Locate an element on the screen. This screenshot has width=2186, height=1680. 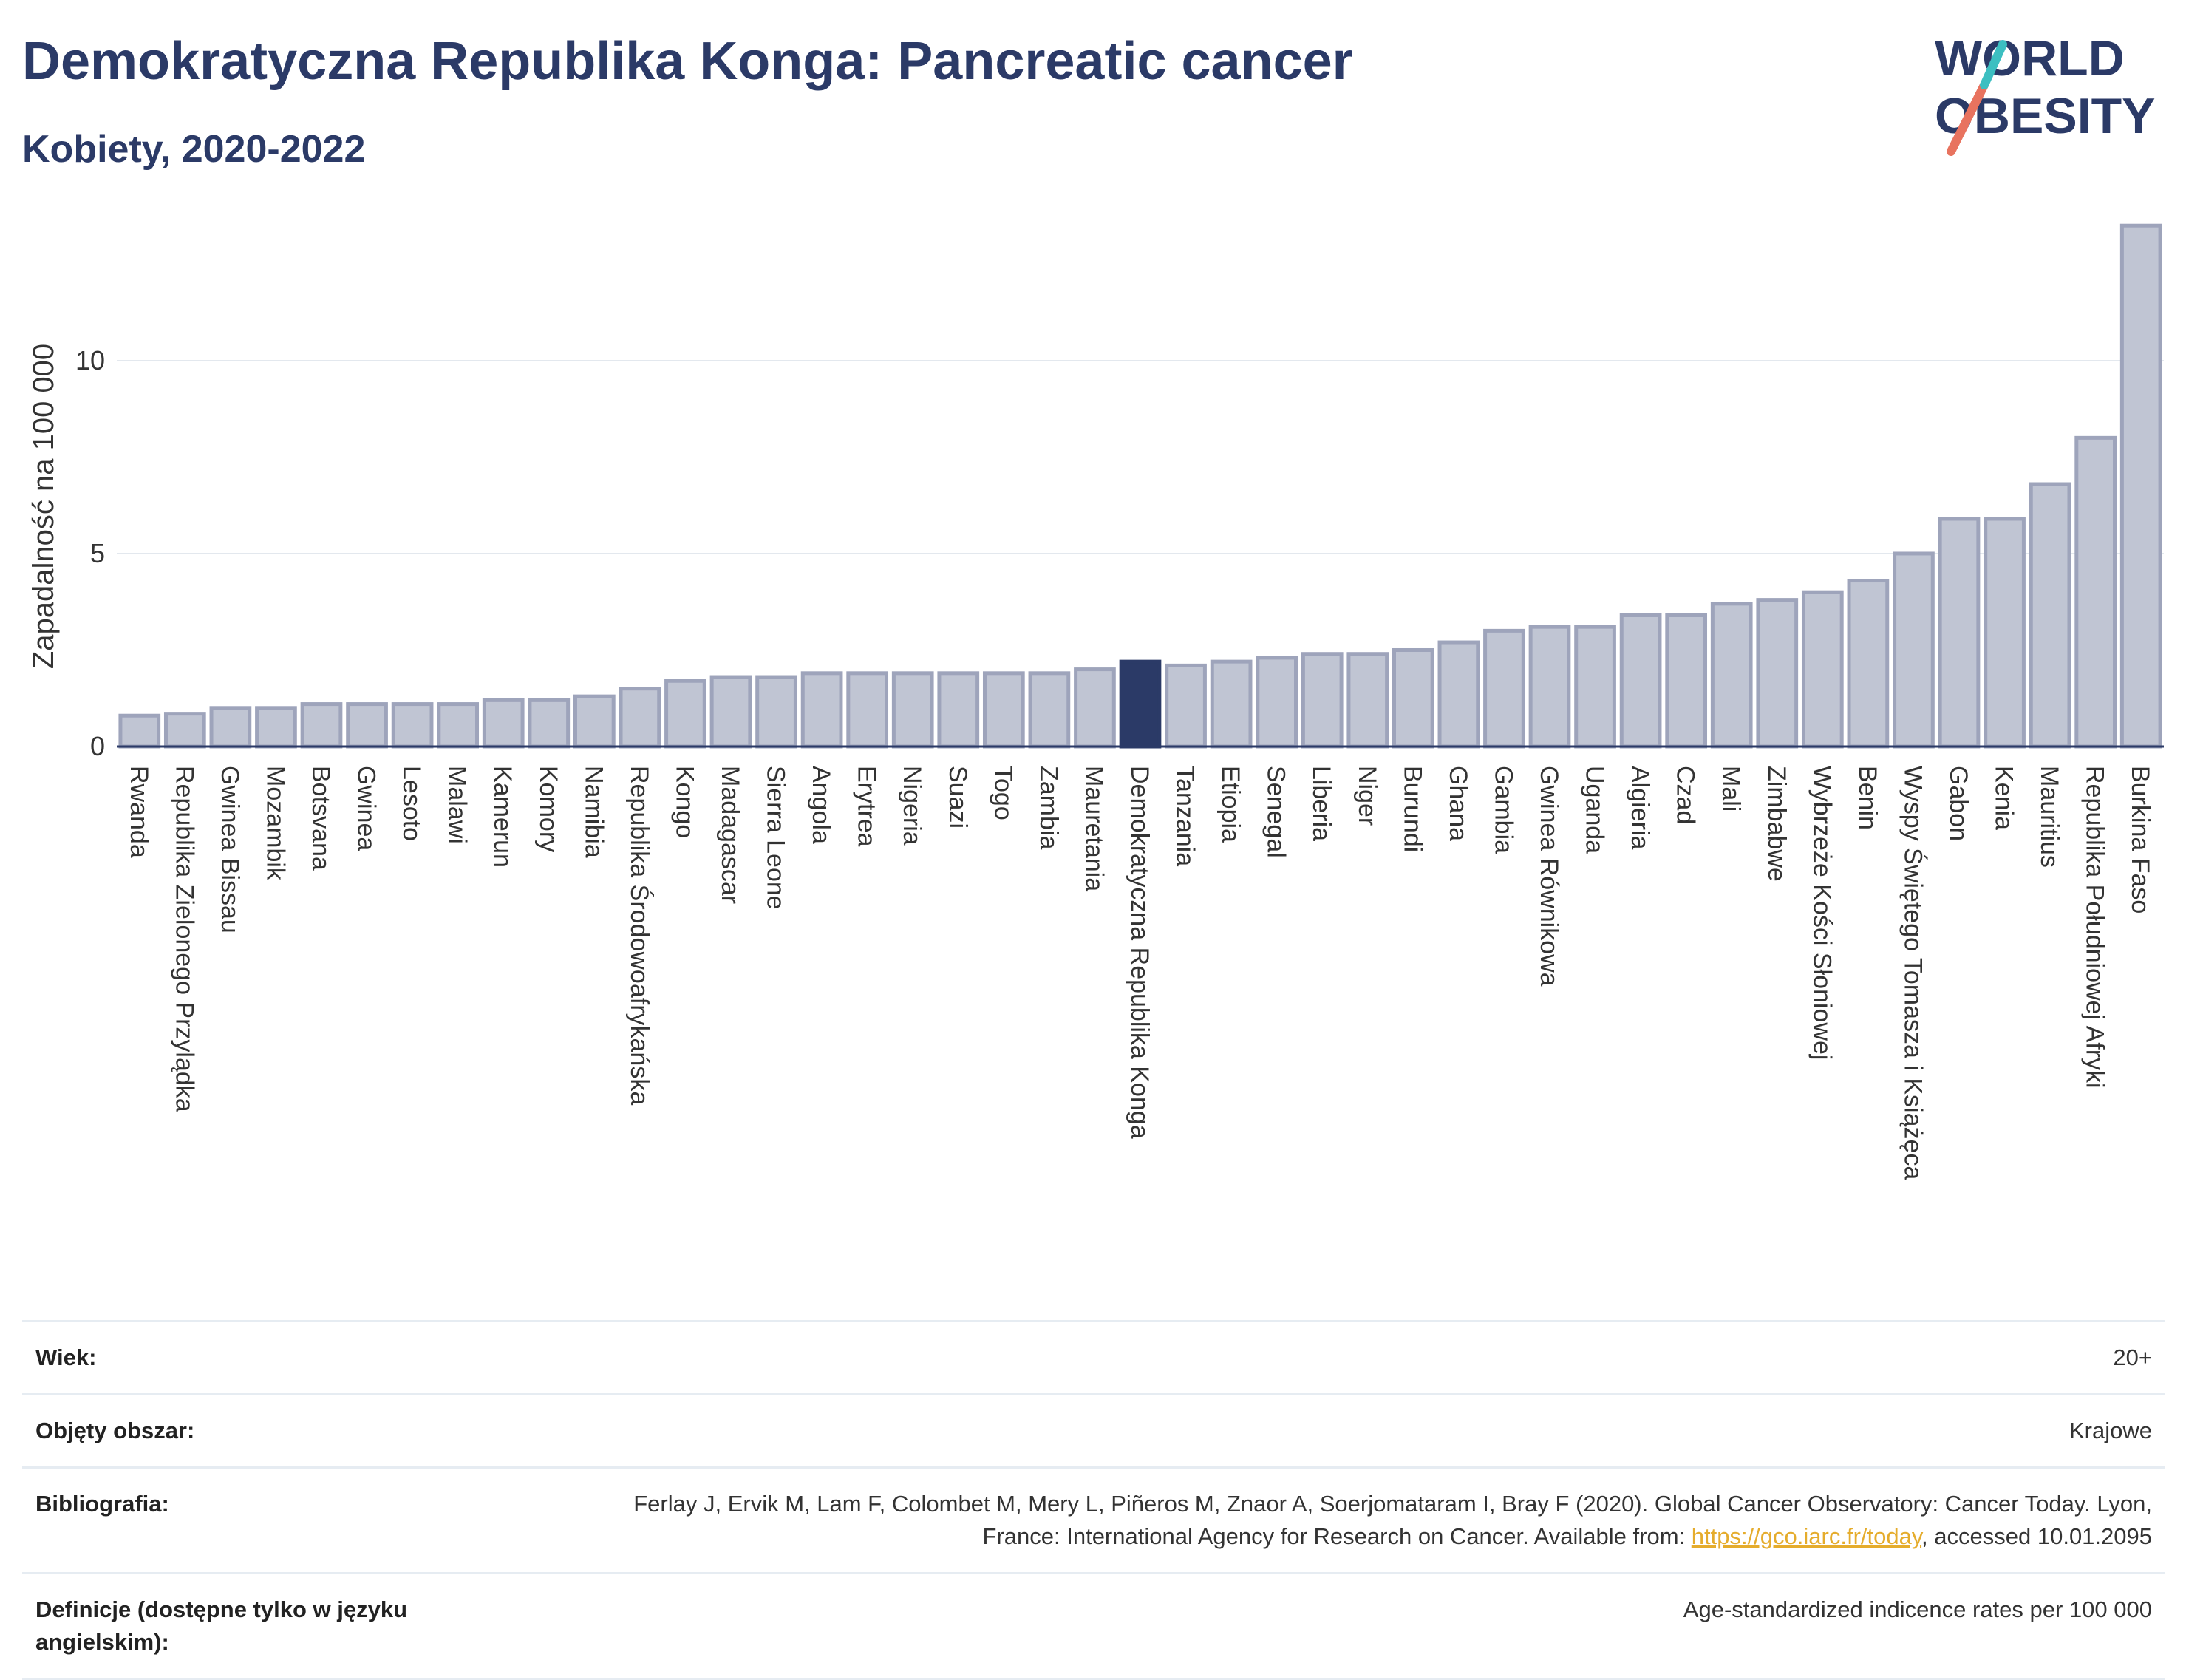
x-tick-label: Czad is located at coordinates (1686, 795).